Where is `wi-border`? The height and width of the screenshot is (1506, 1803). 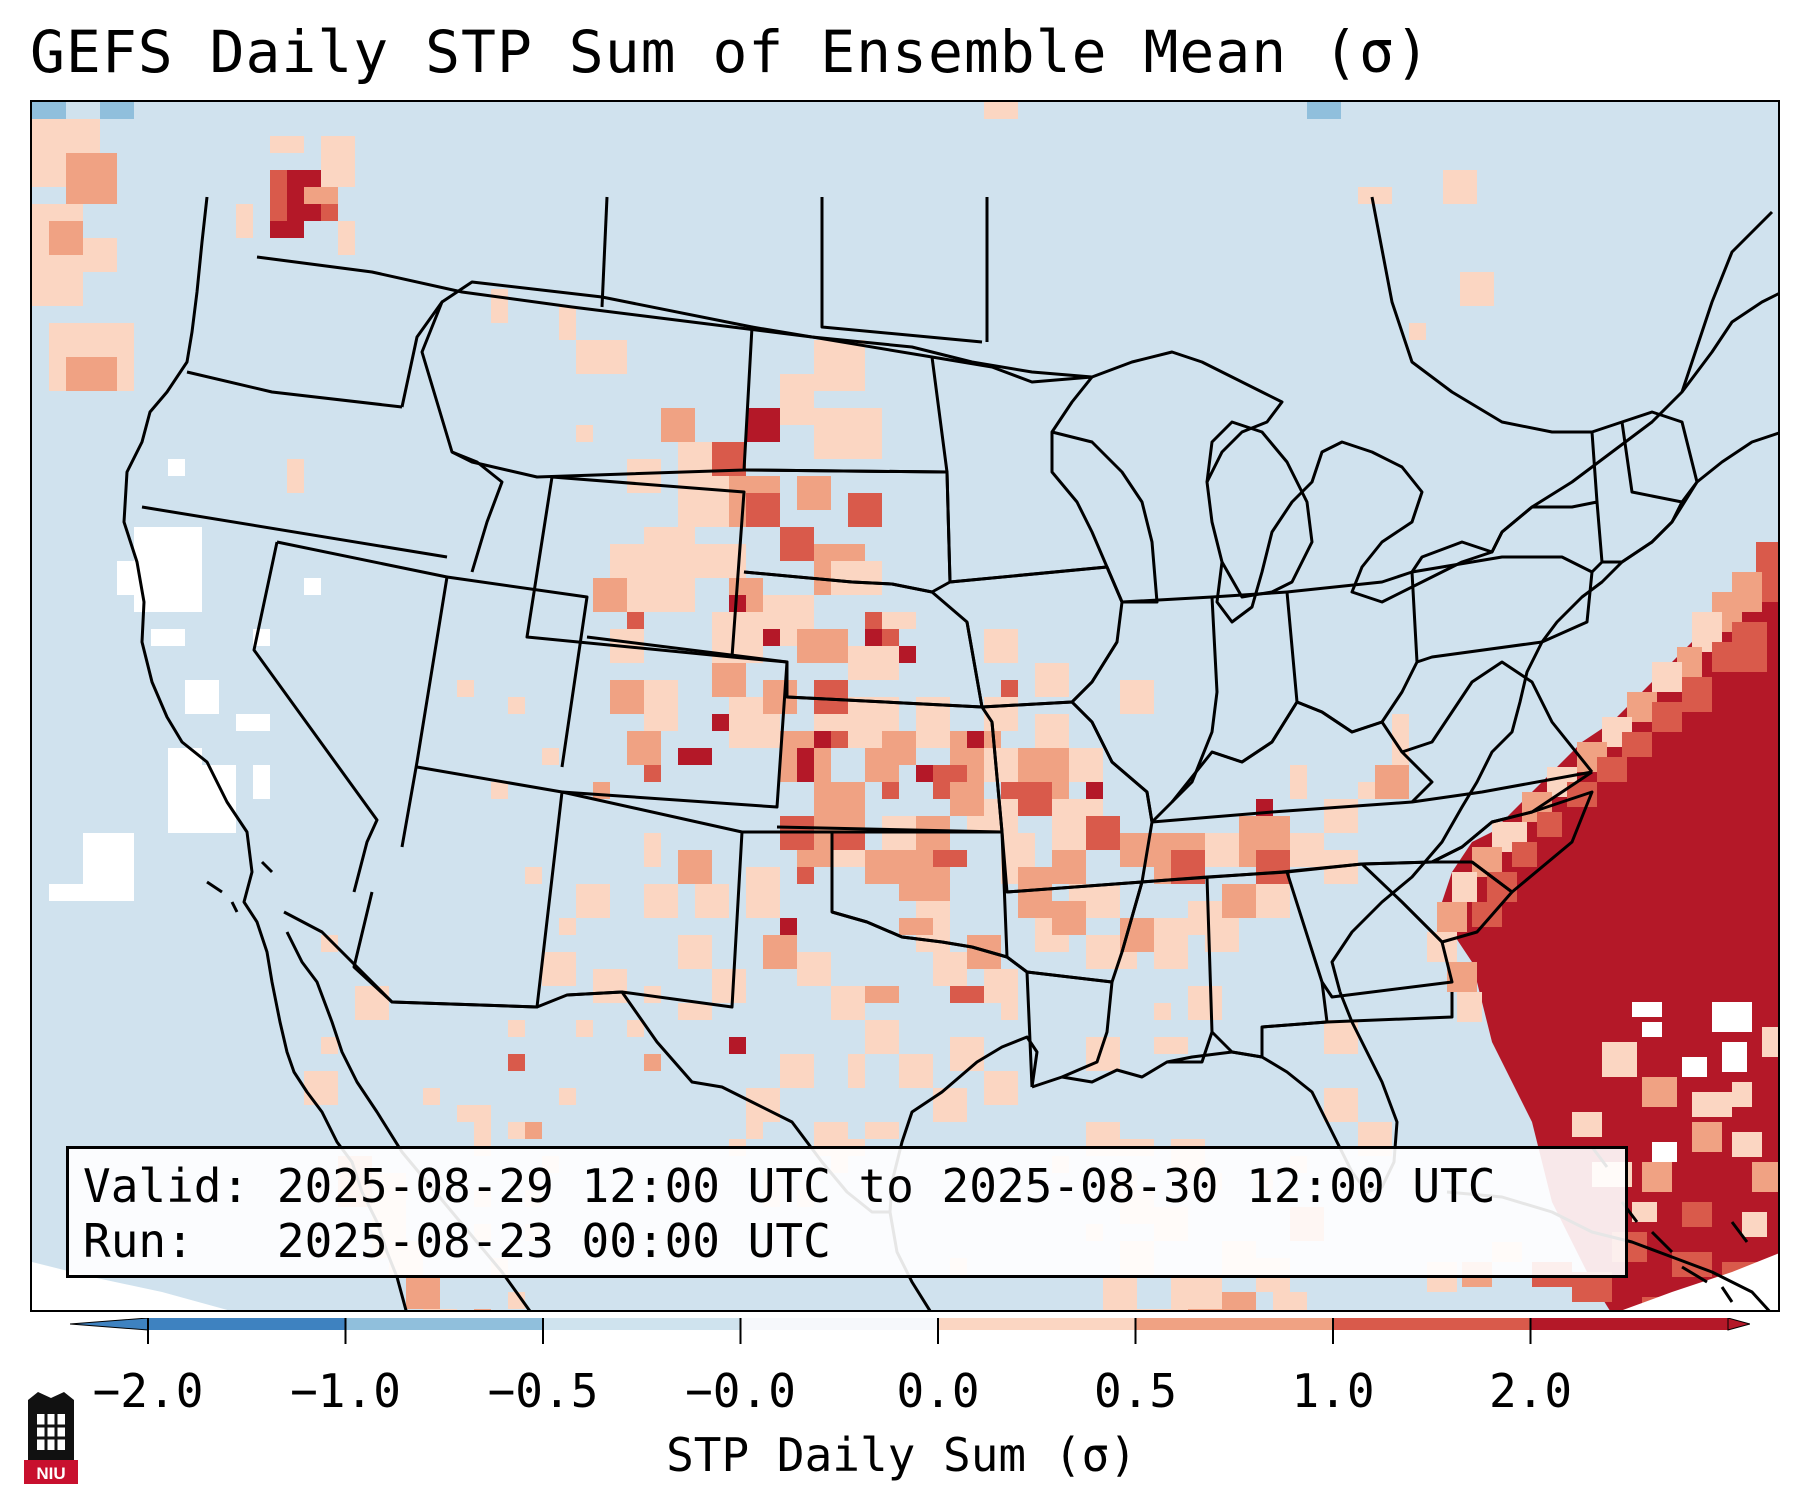
wi-border is located at coordinates (1105, 517).